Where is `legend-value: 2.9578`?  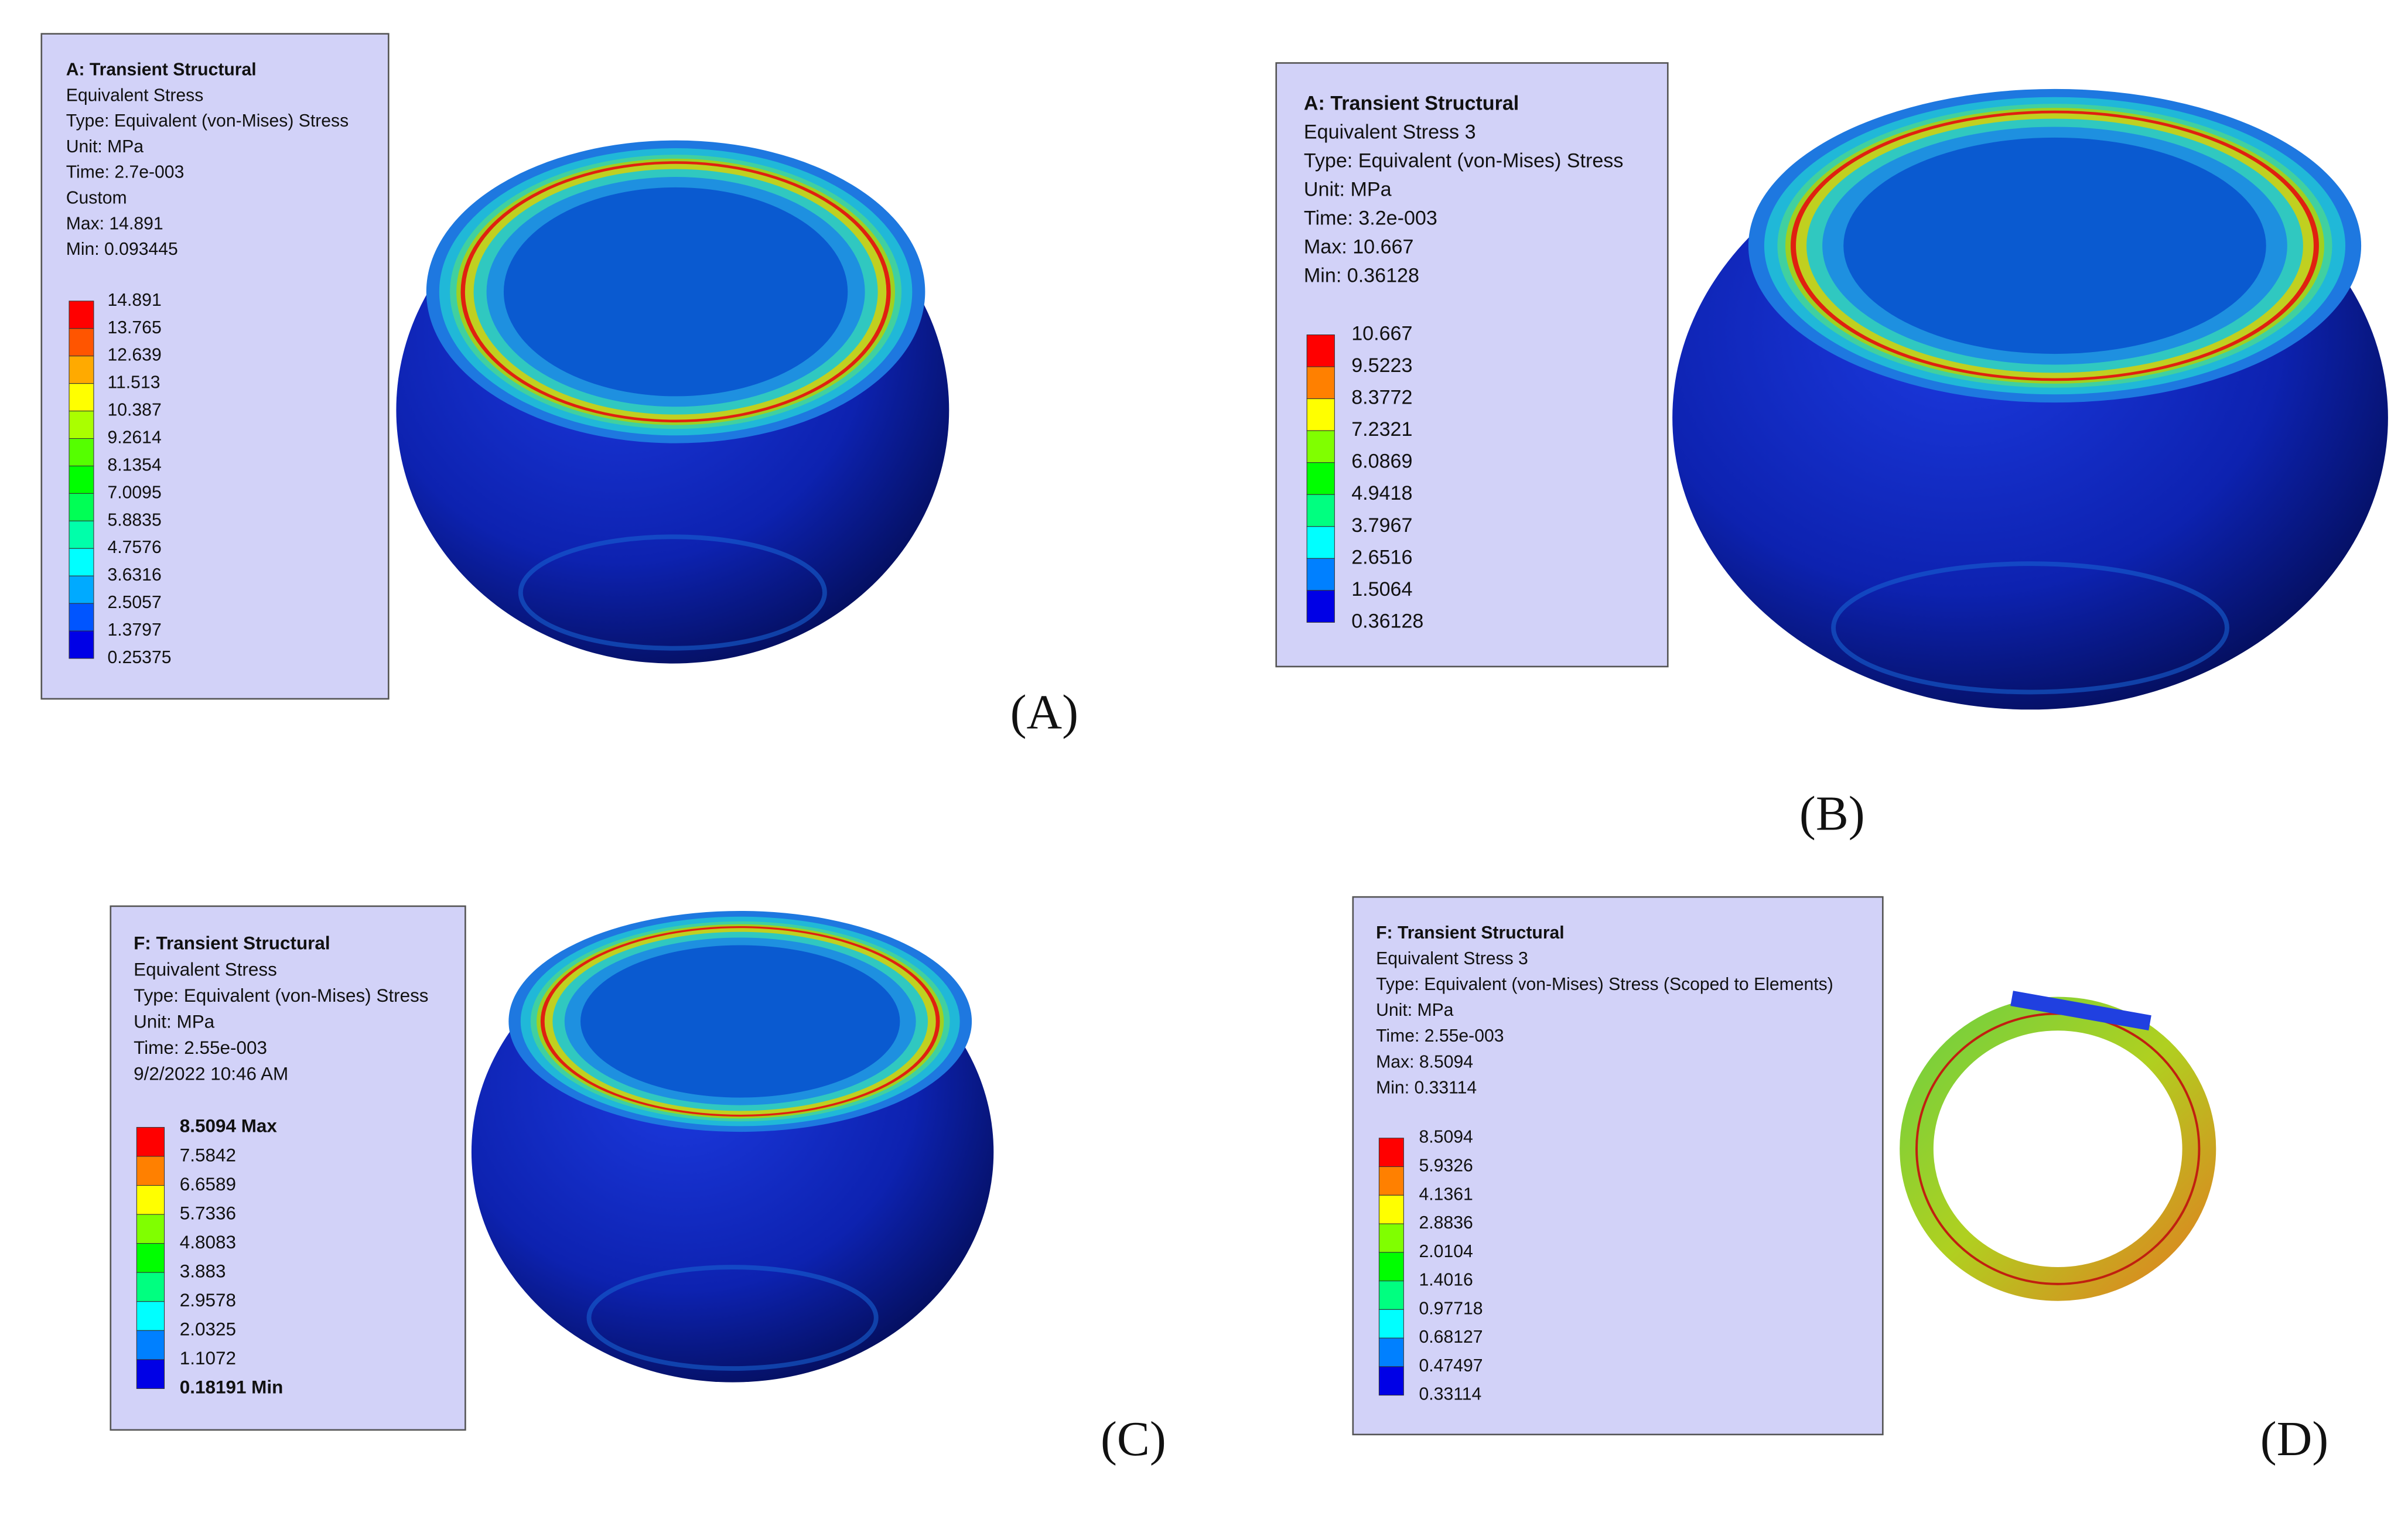 legend-value: 2.9578 is located at coordinates (208, 1300).